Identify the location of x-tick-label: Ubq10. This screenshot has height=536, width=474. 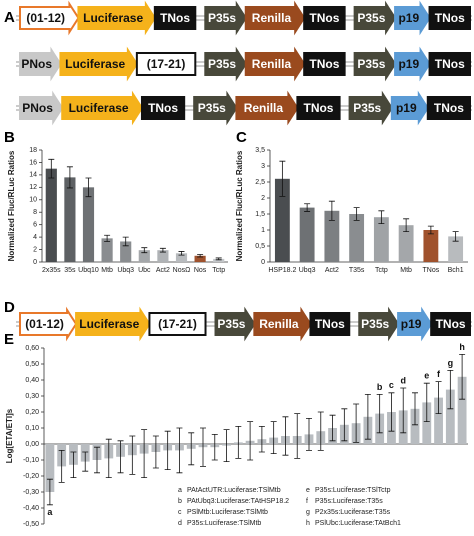
(88, 270).